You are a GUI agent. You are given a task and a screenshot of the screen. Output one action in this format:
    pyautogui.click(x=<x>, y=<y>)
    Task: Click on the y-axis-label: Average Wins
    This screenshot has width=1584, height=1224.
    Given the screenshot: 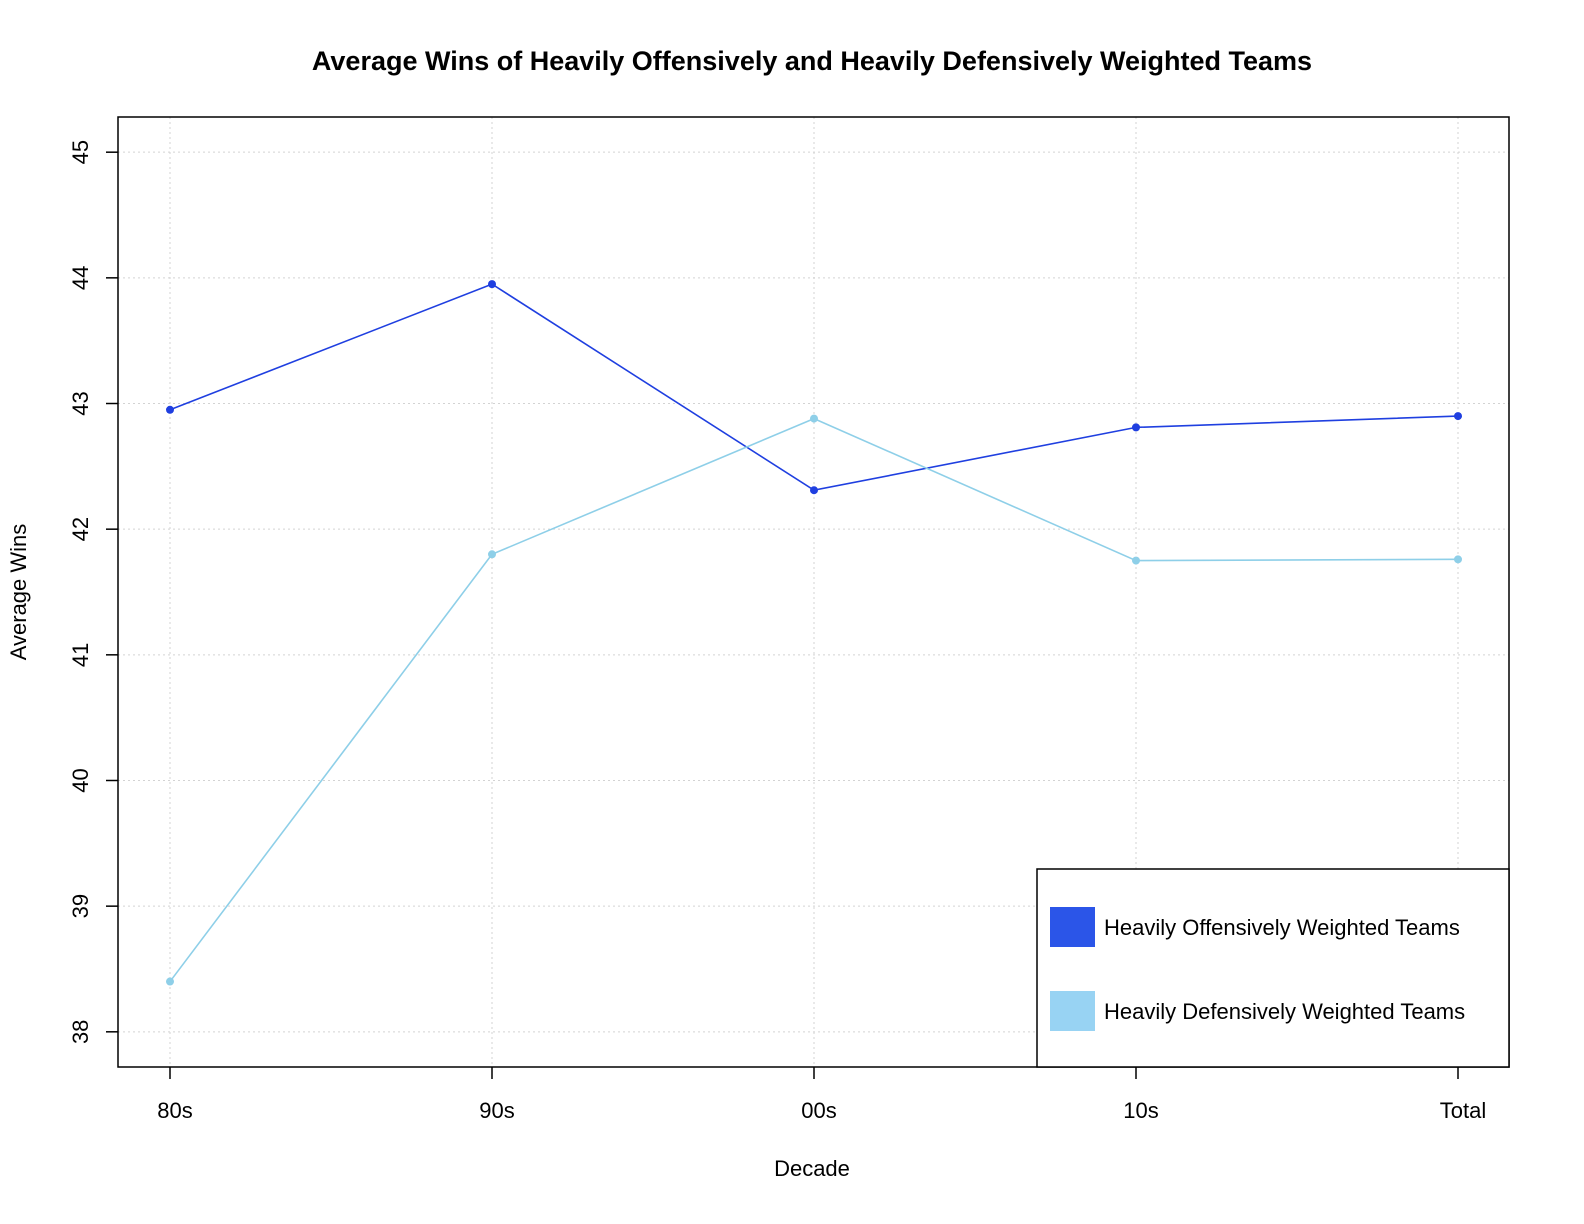 What is the action you would take?
    pyautogui.click(x=18, y=592)
    